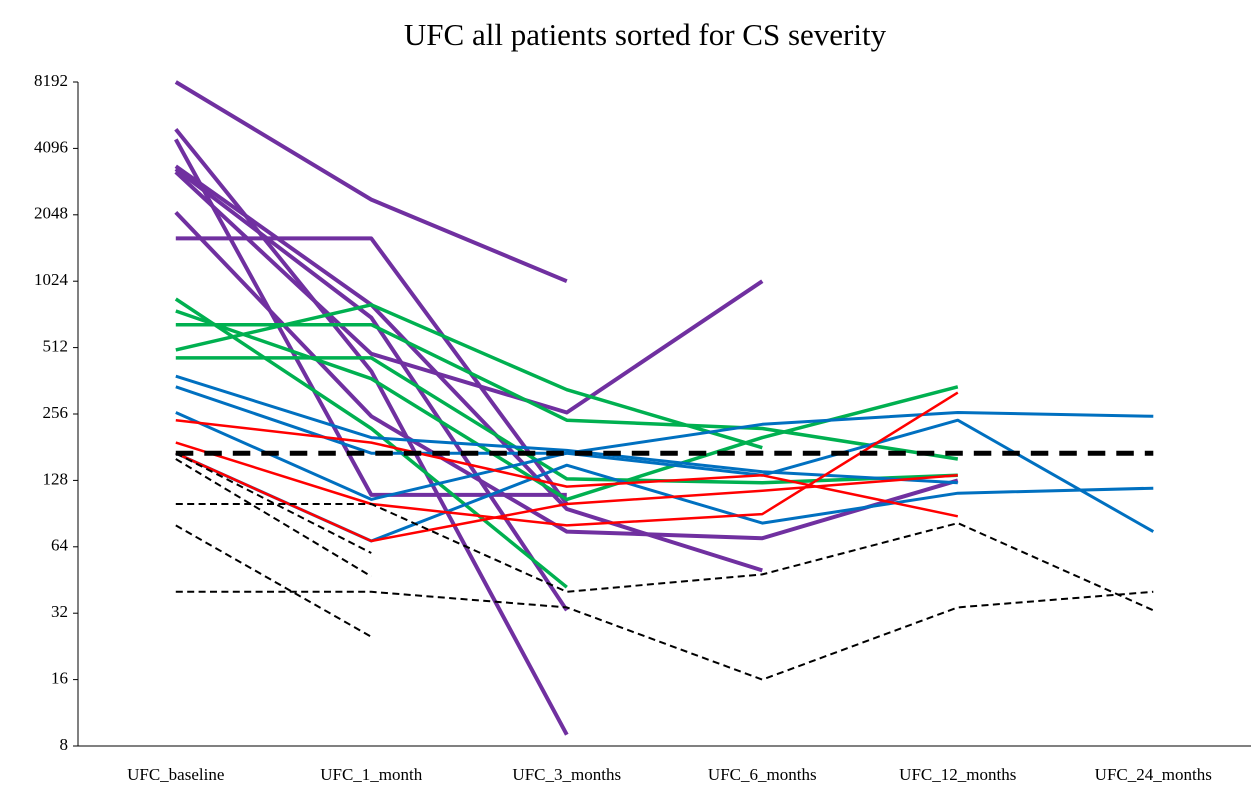 Image resolution: width=1251 pixels, height=797 pixels. What do you see at coordinates (175, 774) in the screenshot?
I see `x-tick-label: UFC_baseline` at bounding box center [175, 774].